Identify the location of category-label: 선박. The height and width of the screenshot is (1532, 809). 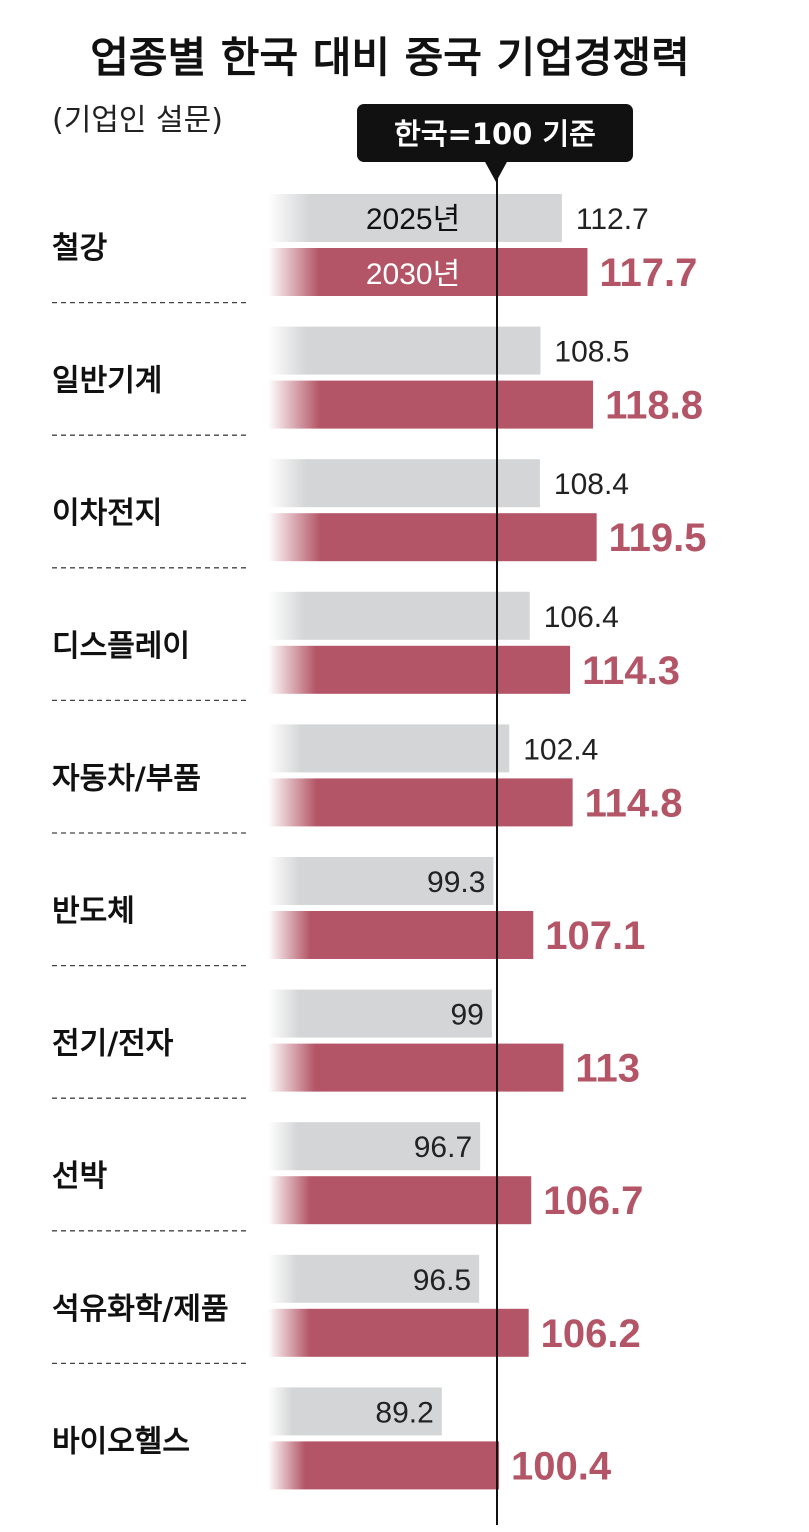
(80, 1176).